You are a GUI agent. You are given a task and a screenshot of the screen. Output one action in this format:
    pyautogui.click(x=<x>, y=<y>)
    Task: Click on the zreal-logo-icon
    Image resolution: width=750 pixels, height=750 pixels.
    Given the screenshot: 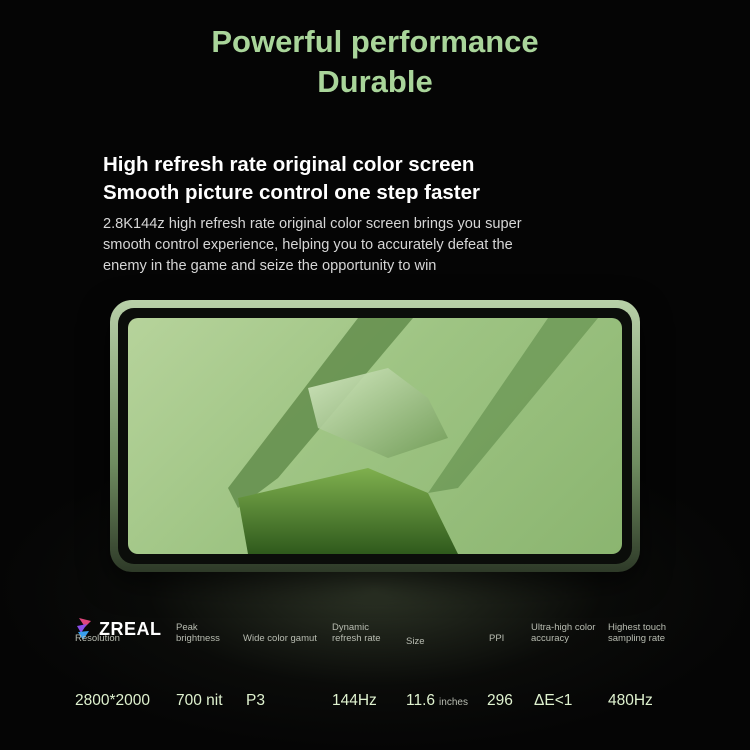 What is the action you would take?
    pyautogui.click(x=84, y=629)
    